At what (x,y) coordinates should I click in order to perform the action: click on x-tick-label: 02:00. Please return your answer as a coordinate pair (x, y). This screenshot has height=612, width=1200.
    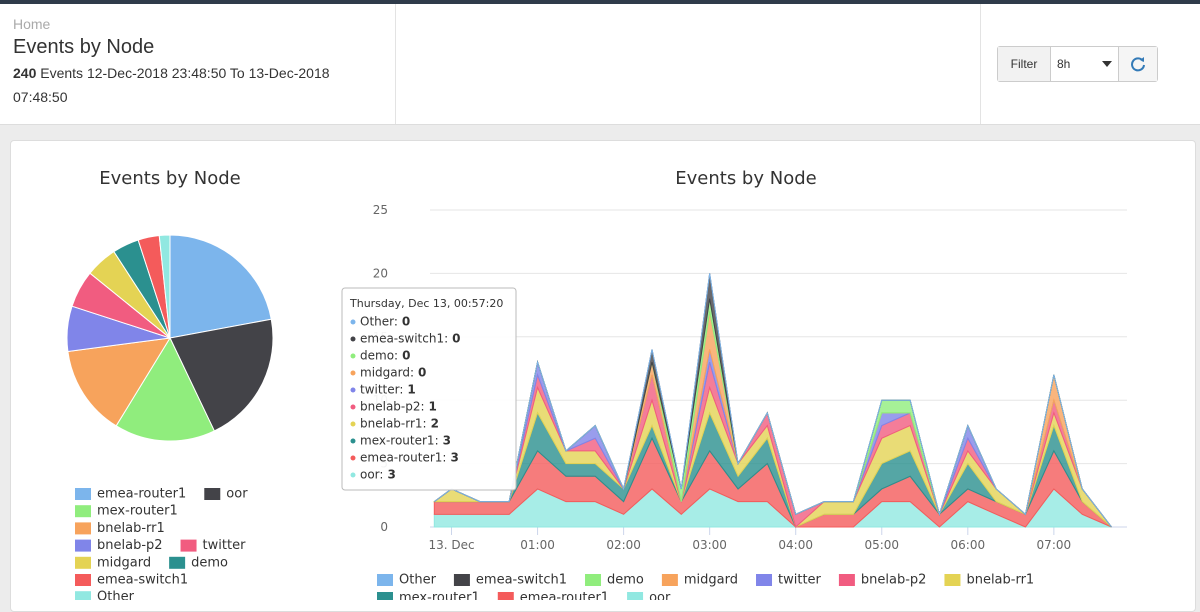
    Looking at the image, I should click on (623, 545).